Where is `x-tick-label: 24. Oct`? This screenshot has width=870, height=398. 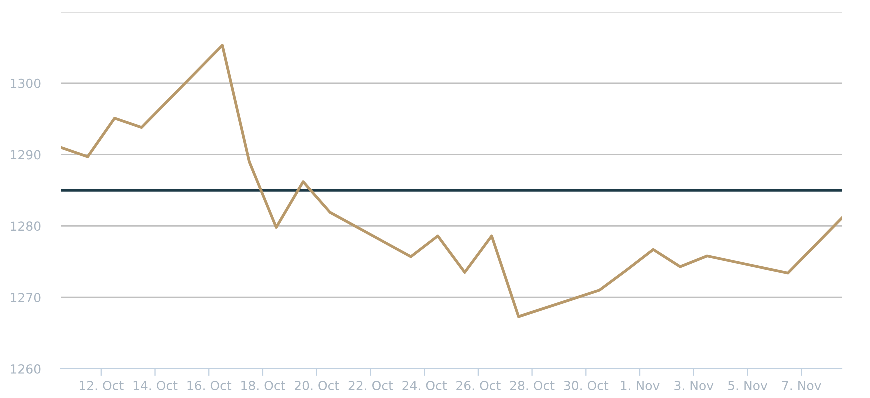 x-tick-label: 24. Oct is located at coordinates (424, 385).